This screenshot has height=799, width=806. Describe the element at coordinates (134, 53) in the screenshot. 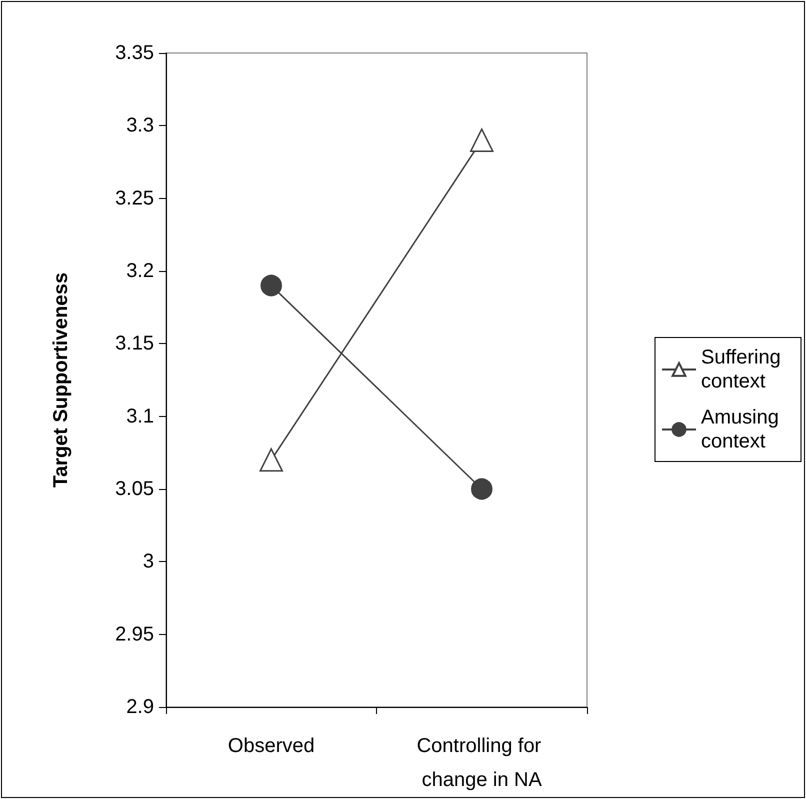

I see `y-tick-label: 3.35` at that location.